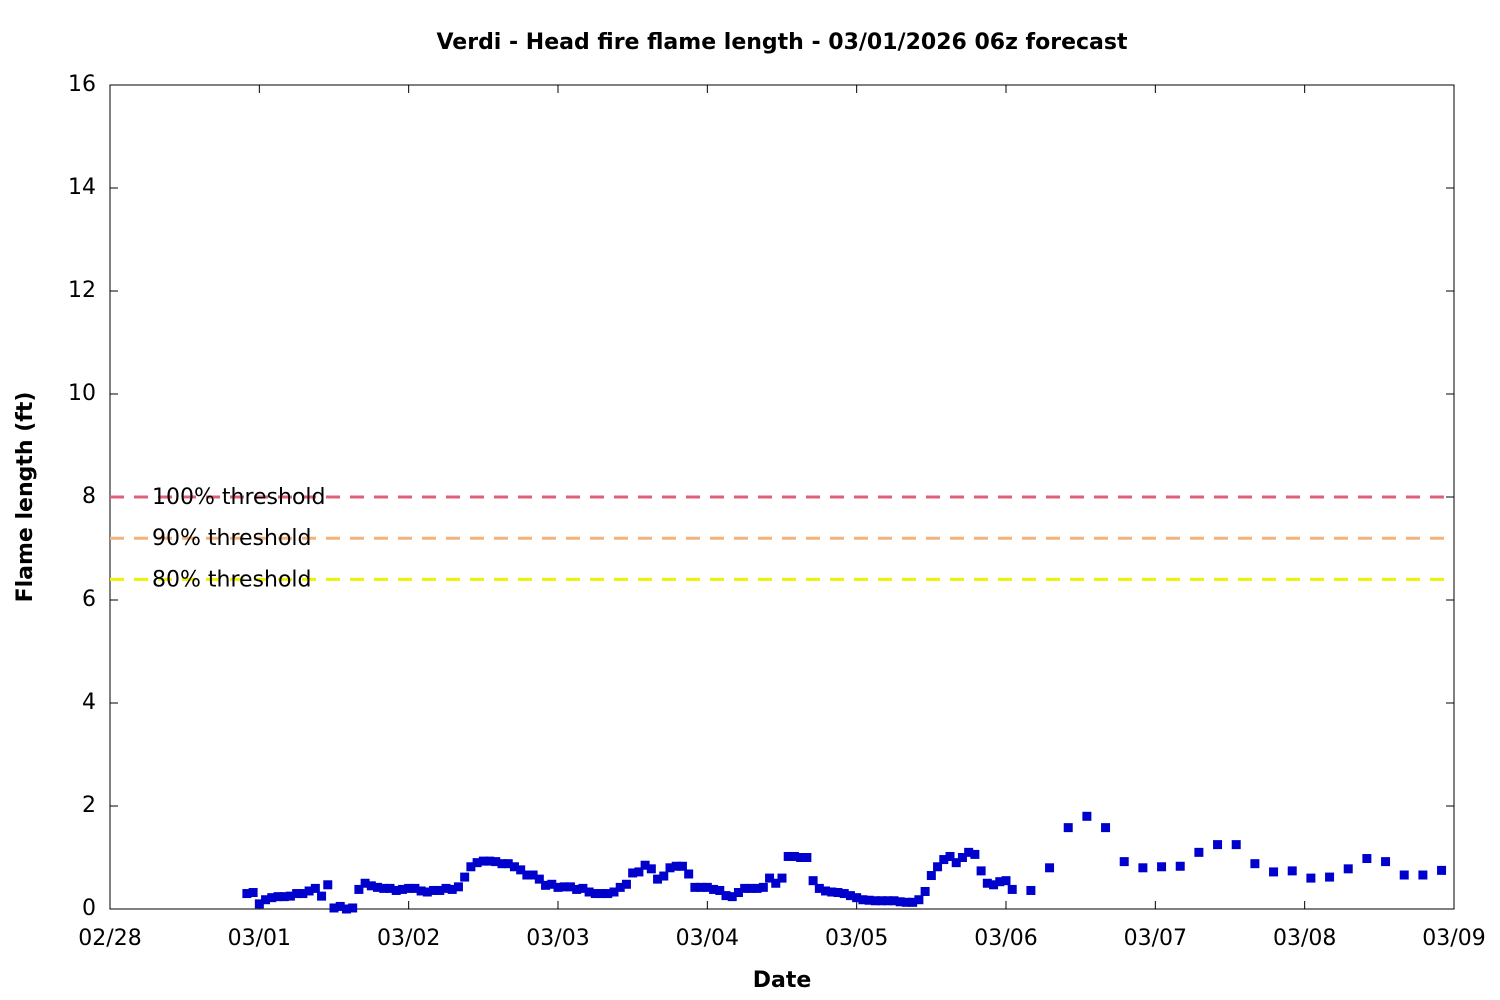  What do you see at coordinates (89, 805) in the screenshot?
I see `y-tick-label: 2` at bounding box center [89, 805].